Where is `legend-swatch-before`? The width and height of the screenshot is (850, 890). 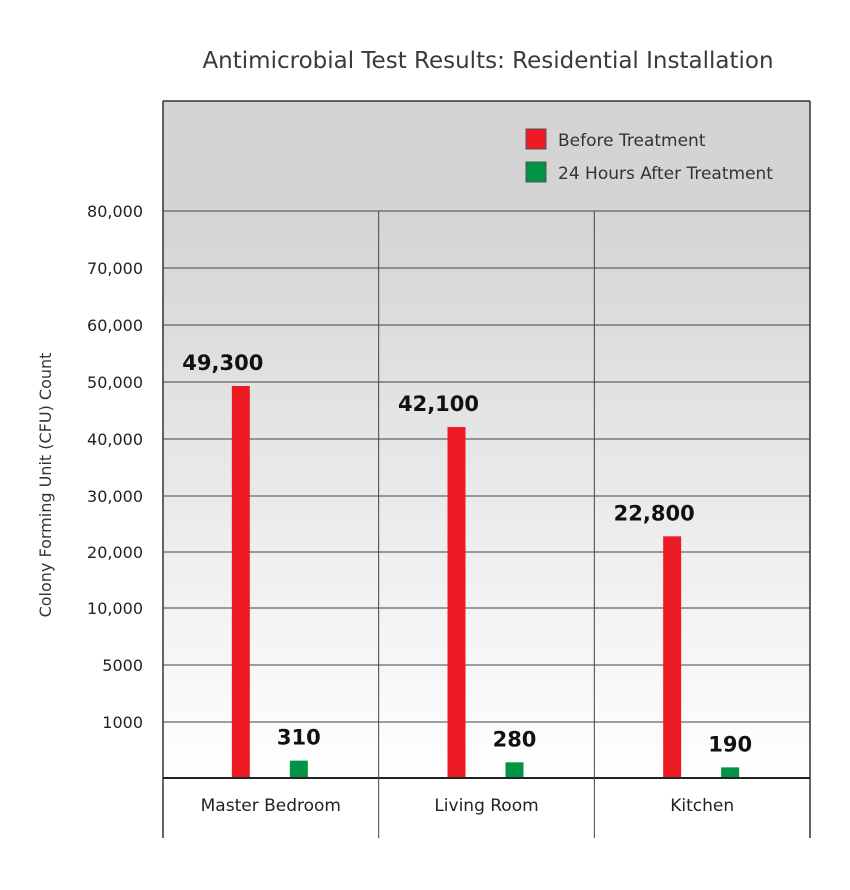
legend-swatch-before is located at coordinates (536, 139).